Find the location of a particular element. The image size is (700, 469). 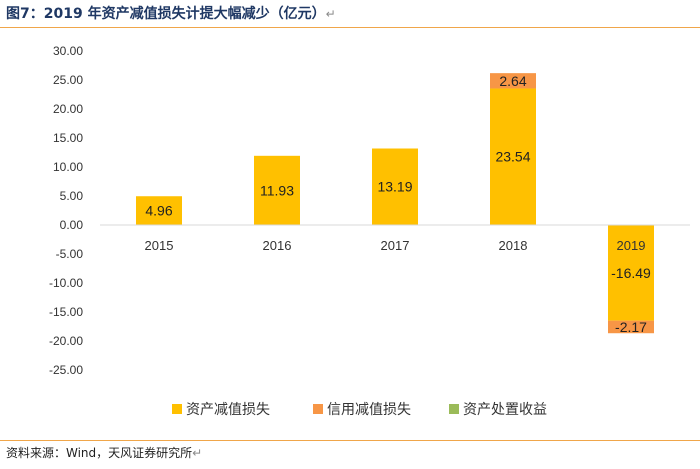

y-tick-label: -25.00 is located at coordinates (66, 370).